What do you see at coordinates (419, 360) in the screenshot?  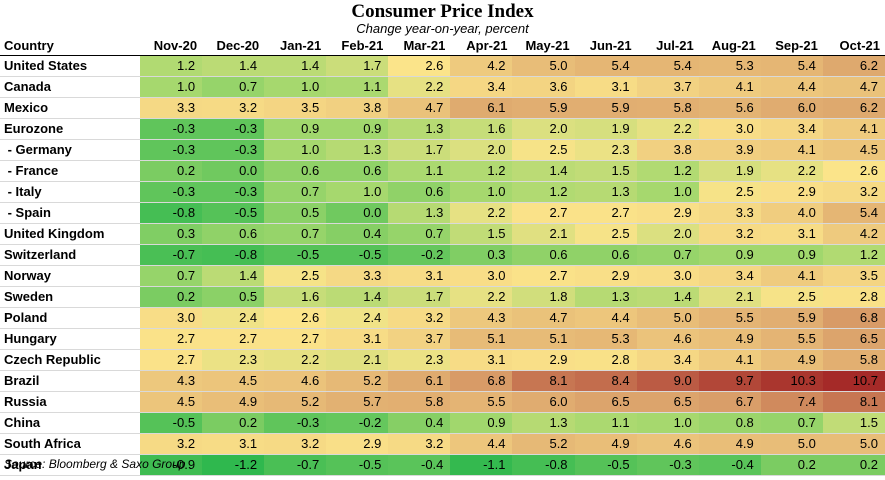 I see `heatmap-cell: 2.3` at bounding box center [419, 360].